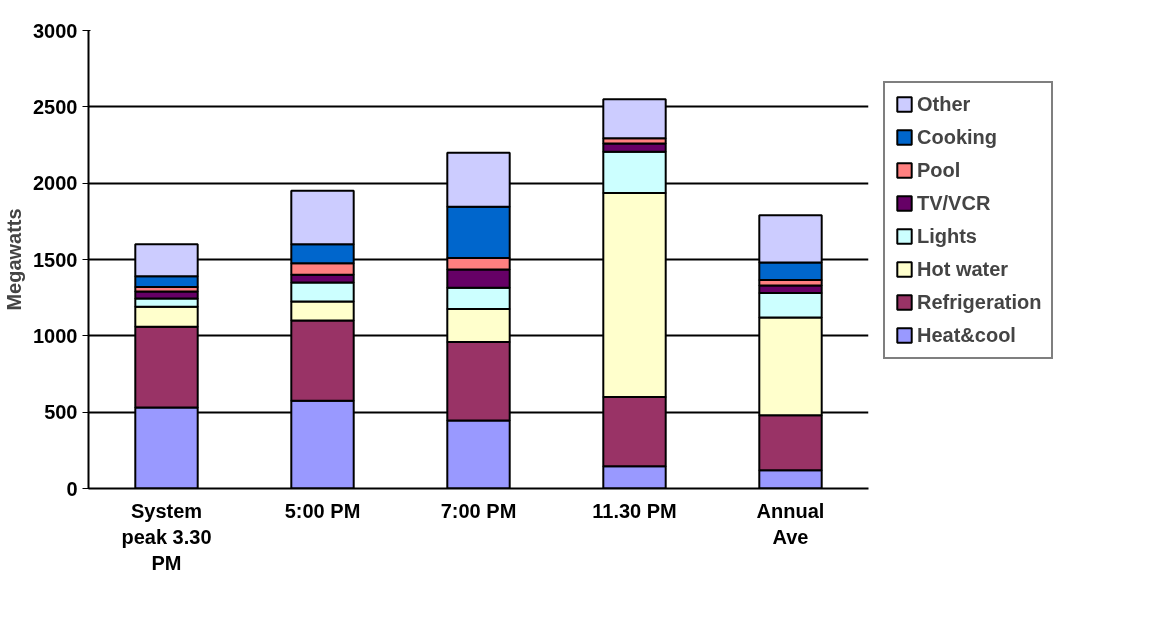 This screenshot has height=621, width=1165. I want to click on x-tick-label: System peak 3.30 PM, so click(166, 537).